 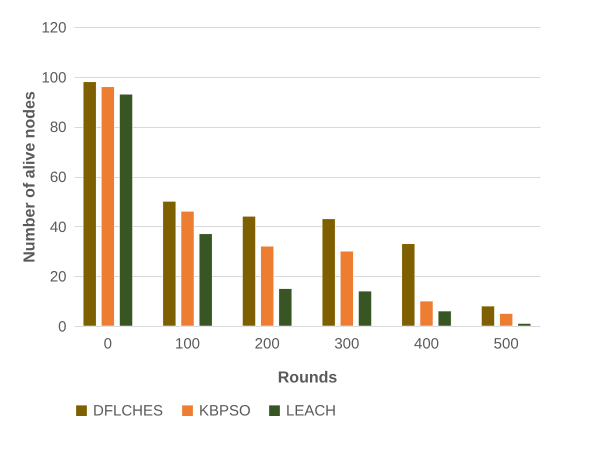 I want to click on y-tick-label: 80, so click(x=58, y=127).